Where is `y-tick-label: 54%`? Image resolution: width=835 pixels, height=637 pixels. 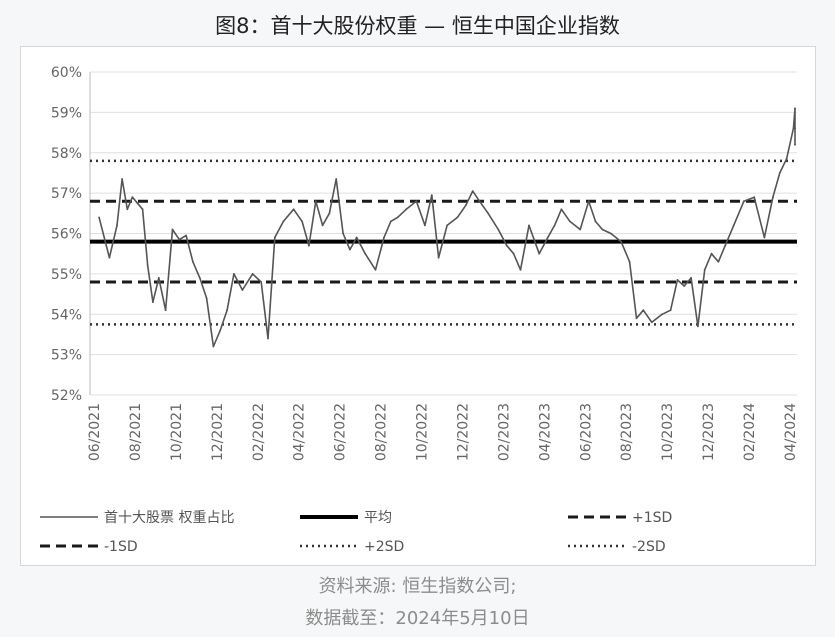
y-tick-label: 54% is located at coordinates (66, 315).